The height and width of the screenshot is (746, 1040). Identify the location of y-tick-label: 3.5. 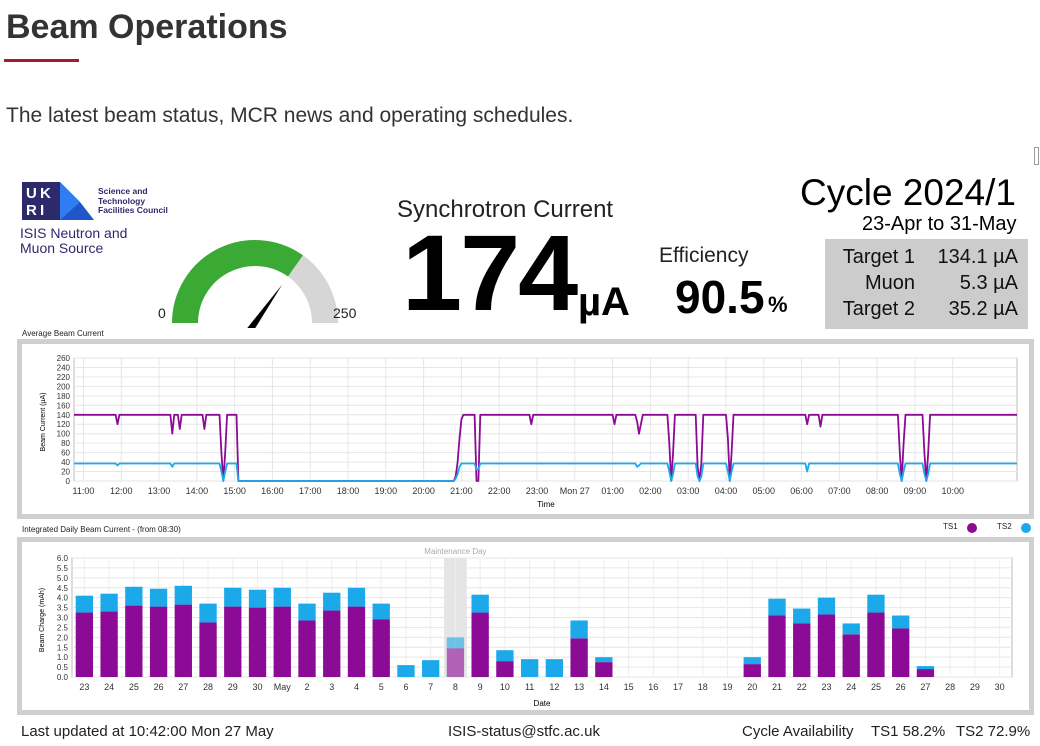
(63, 608).